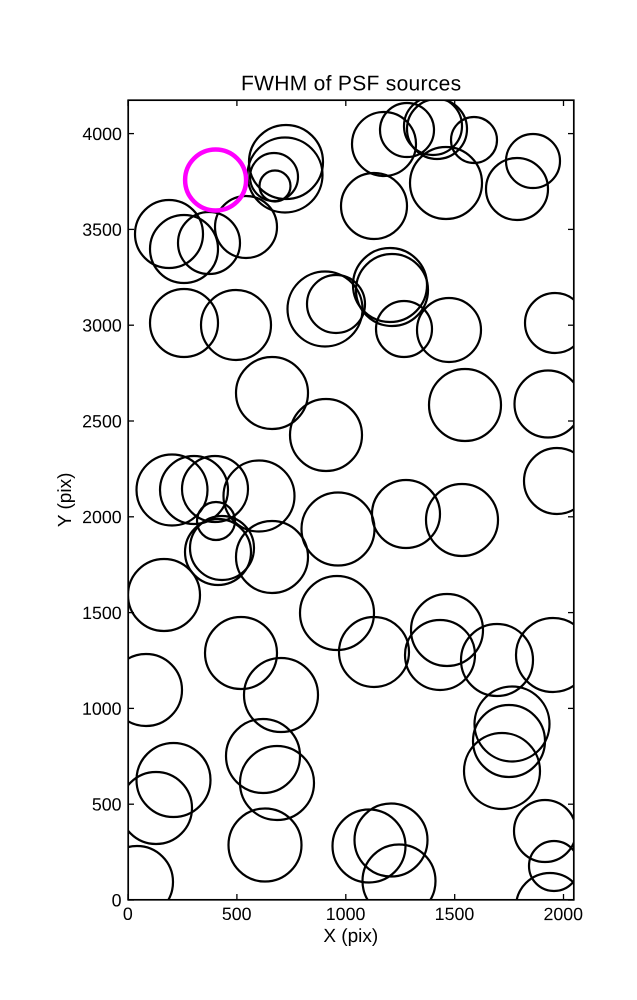 Image resolution: width=637 pixels, height=1000 pixels. I want to click on svg-text: 4000, so click(102, 134).